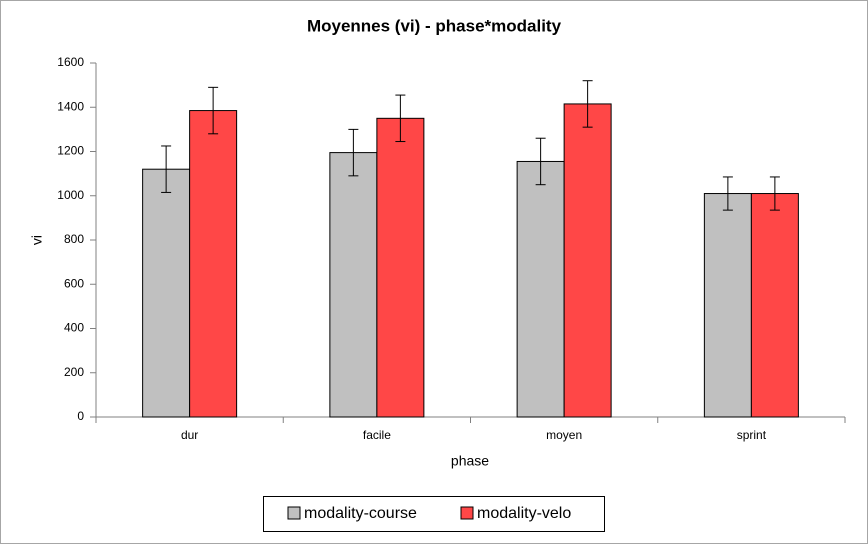  I want to click on y-tick-label: 1200, so click(70, 151).